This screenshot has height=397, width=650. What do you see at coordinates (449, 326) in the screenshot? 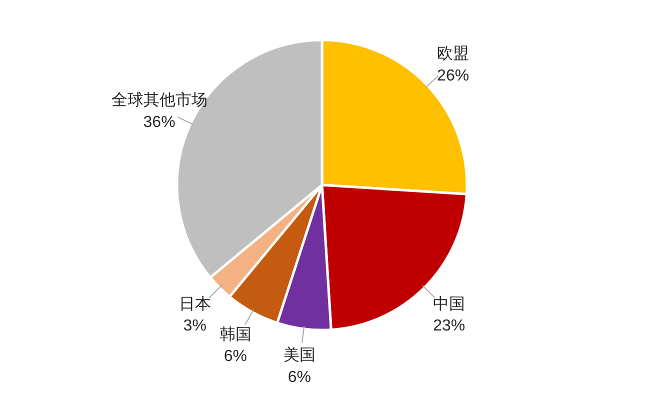
I see `data-label: 23%` at bounding box center [449, 326].